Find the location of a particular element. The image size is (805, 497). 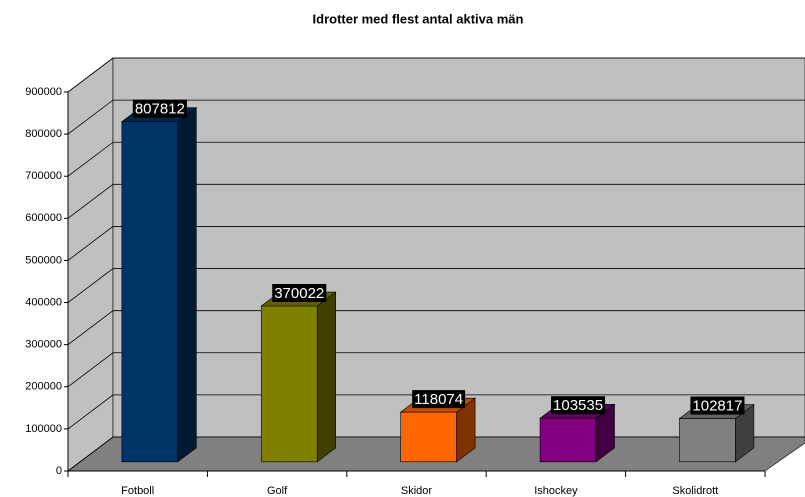

y-tick-label: 800000 is located at coordinates (43, 134).